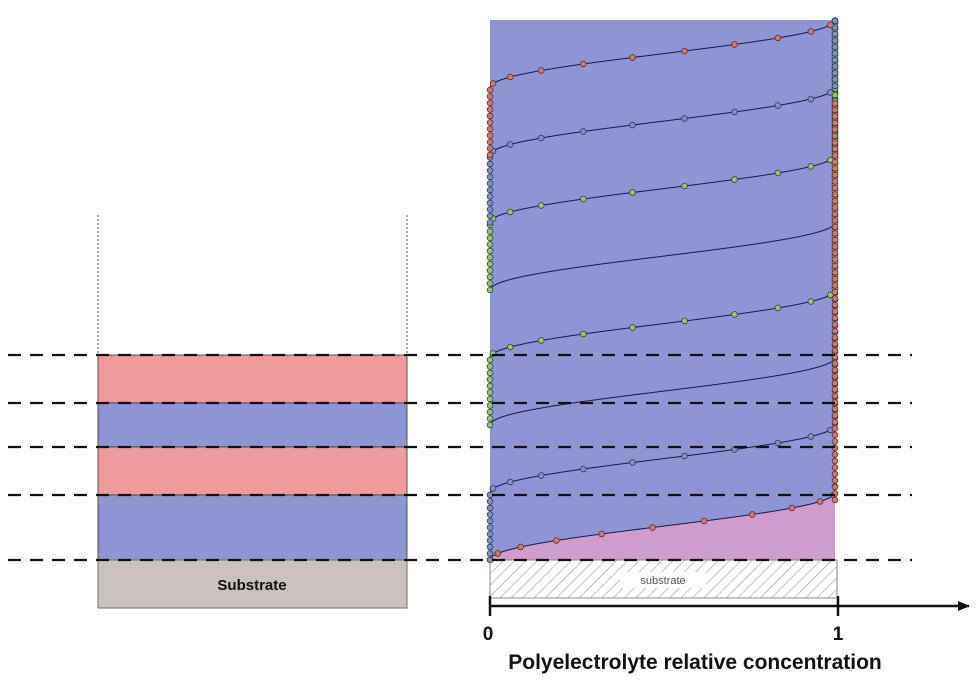 The height and width of the screenshot is (688, 976). Describe the element at coordinates (662, 527) in the screenshot. I see `marker-curve-red-lower` at that location.